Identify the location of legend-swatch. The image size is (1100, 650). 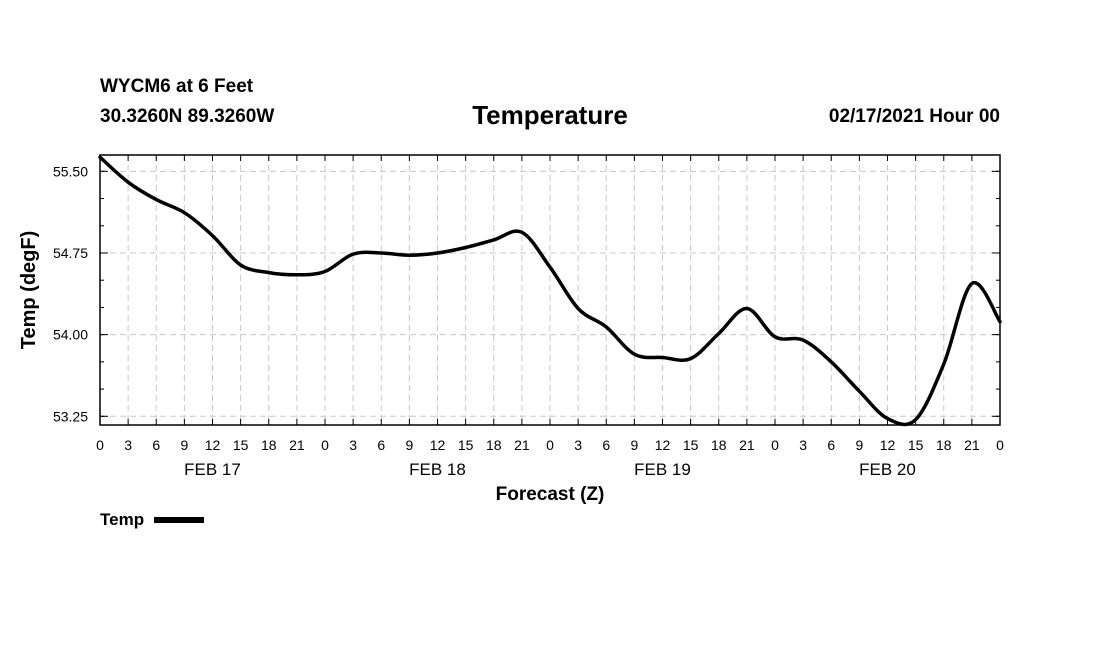
(179, 520).